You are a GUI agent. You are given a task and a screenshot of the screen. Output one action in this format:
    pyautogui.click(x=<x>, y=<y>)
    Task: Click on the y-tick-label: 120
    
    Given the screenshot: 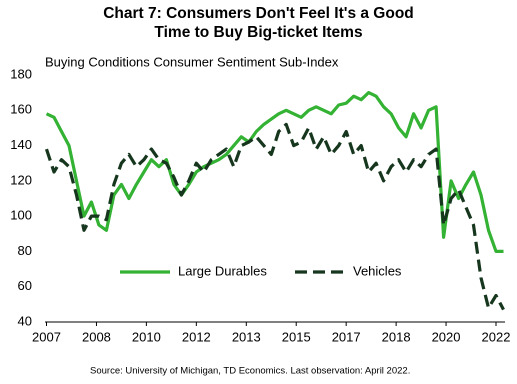 What is the action you would take?
    pyautogui.click(x=21, y=179)
    